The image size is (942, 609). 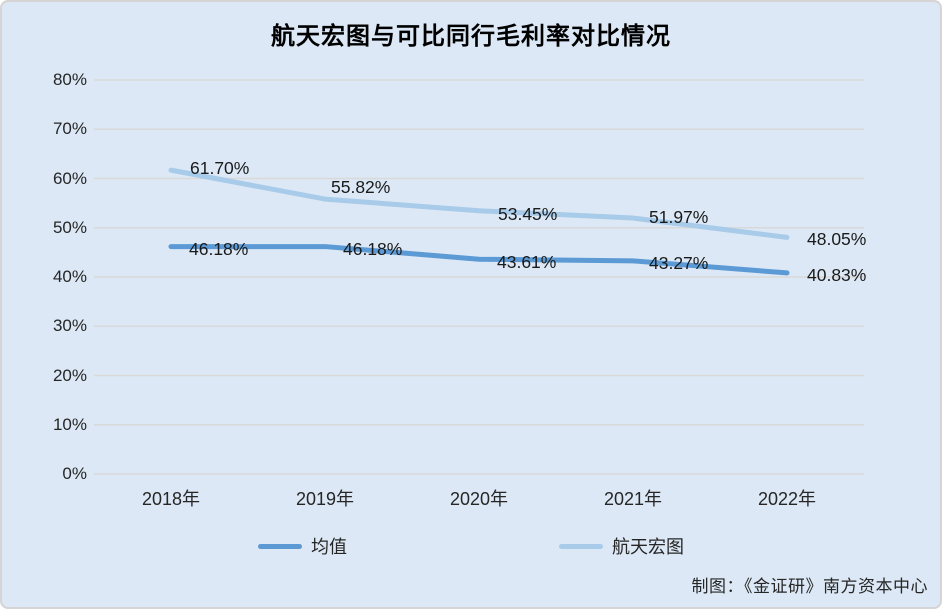 What do you see at coordinates (471, 36) in the screenshot?
I see `chart-title: 航天宏图与可比同行毛利率对比情况` at bounding box center [471, 36].